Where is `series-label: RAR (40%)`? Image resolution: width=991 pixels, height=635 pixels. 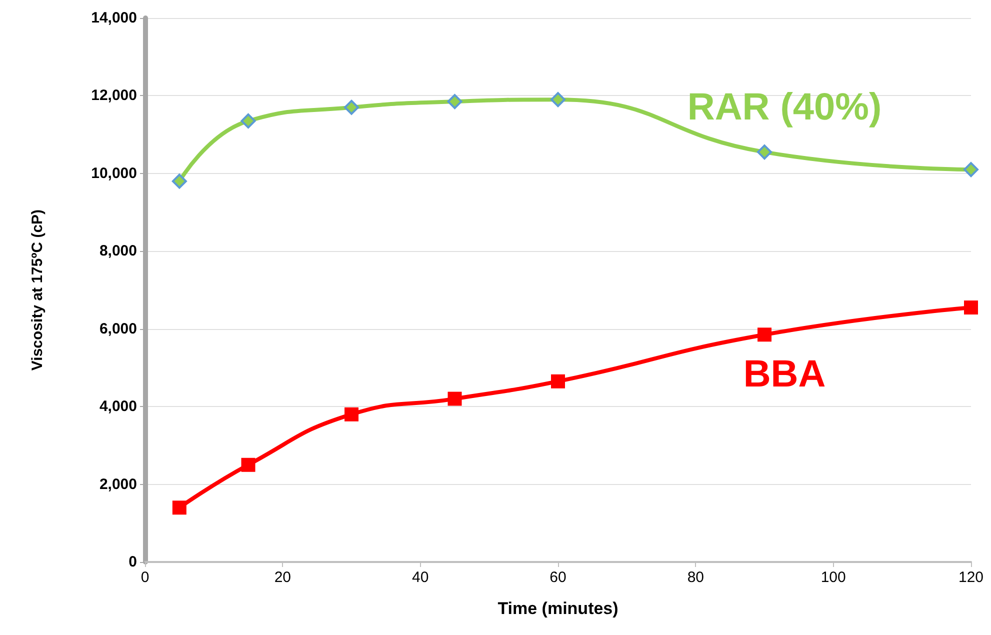 series-label: RAR (40%) is located at coordinates (784, 107).